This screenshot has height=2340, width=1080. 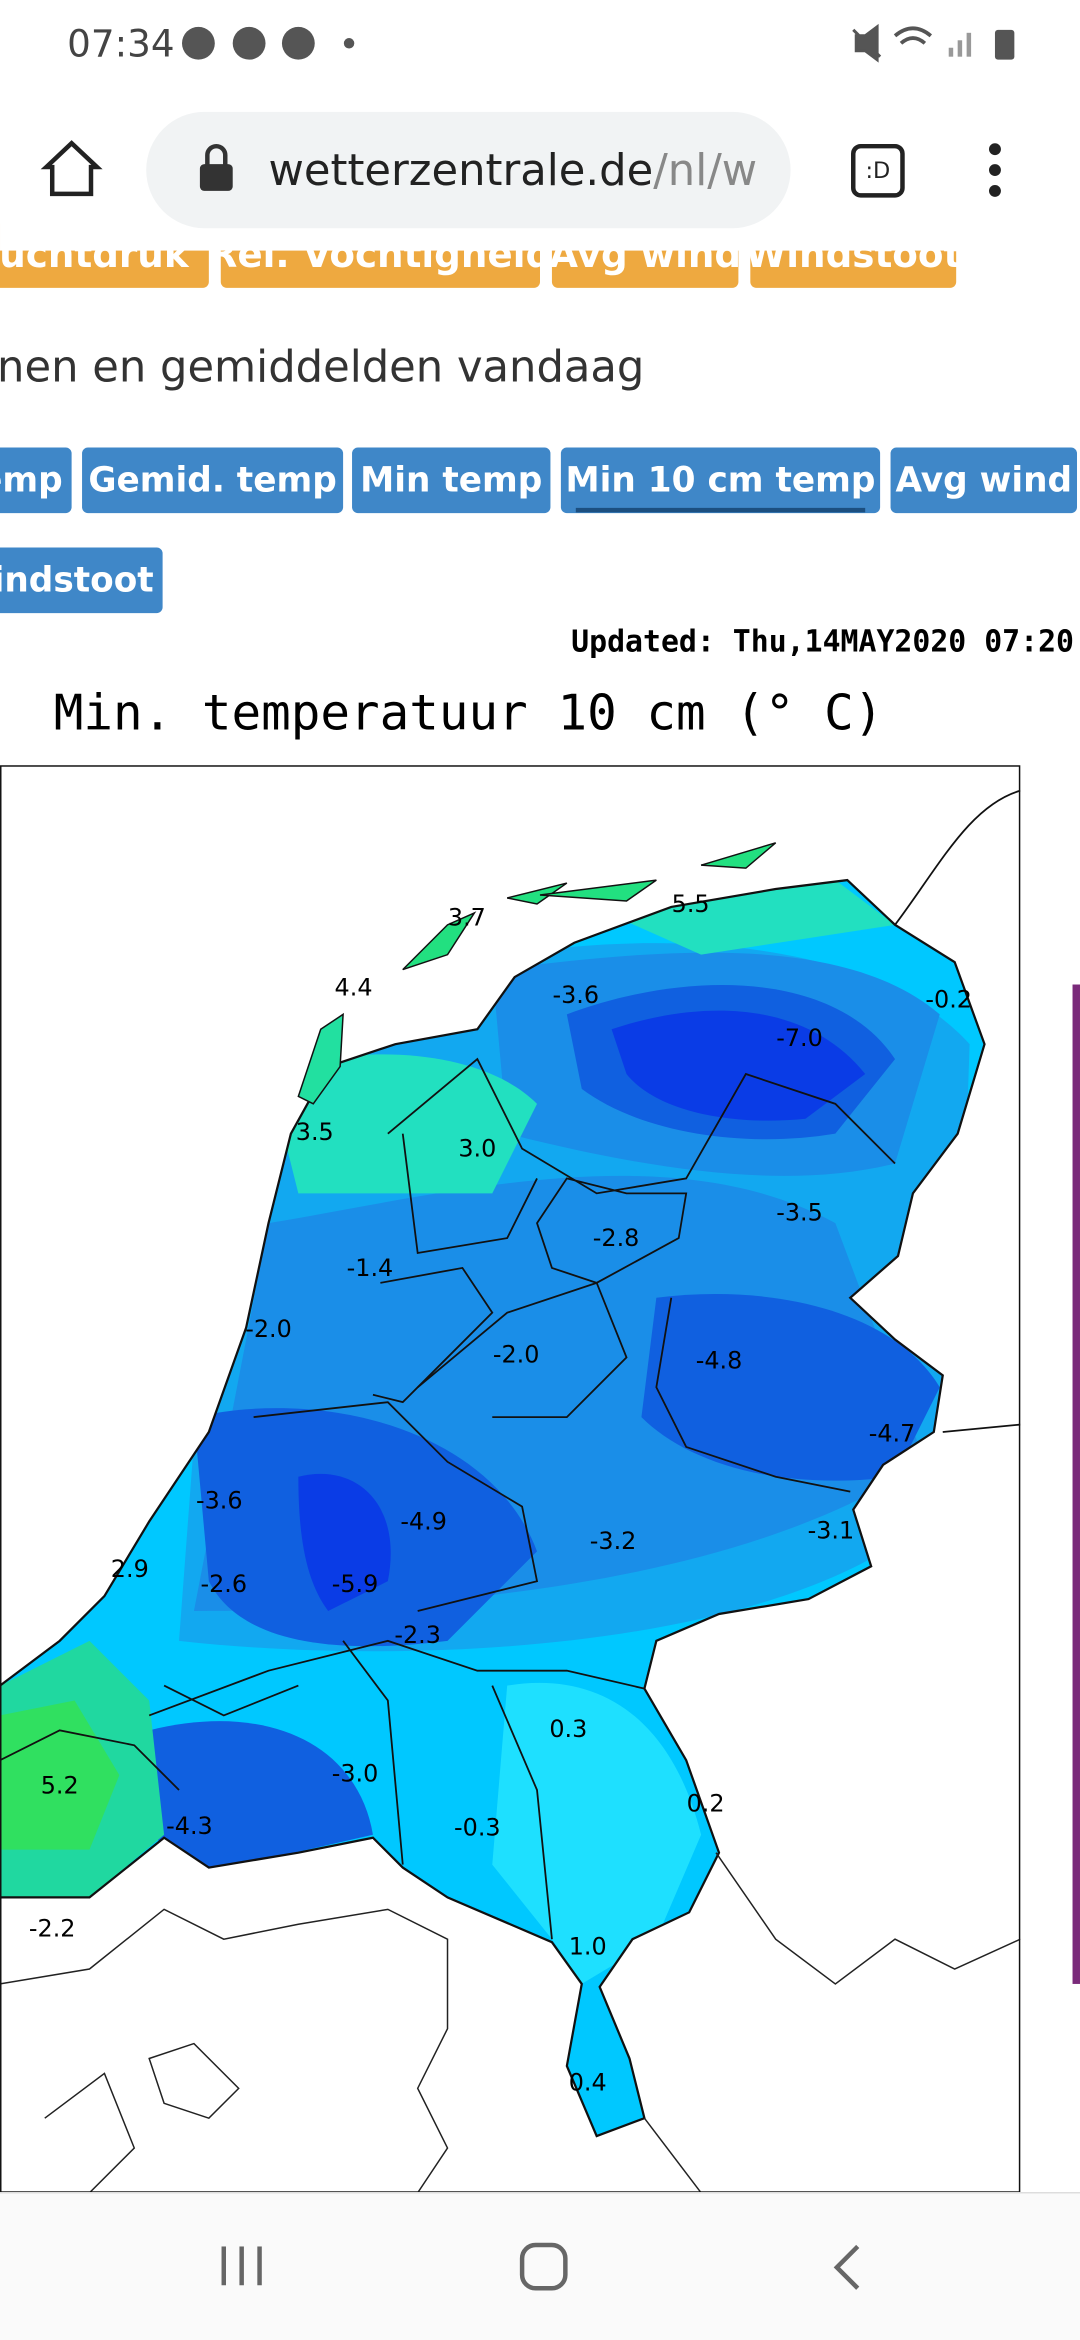 What do you see at coordinates (588, 2082) in the screenshot?
I see `station-value: 0.4` at bounding box center [588, 2082].